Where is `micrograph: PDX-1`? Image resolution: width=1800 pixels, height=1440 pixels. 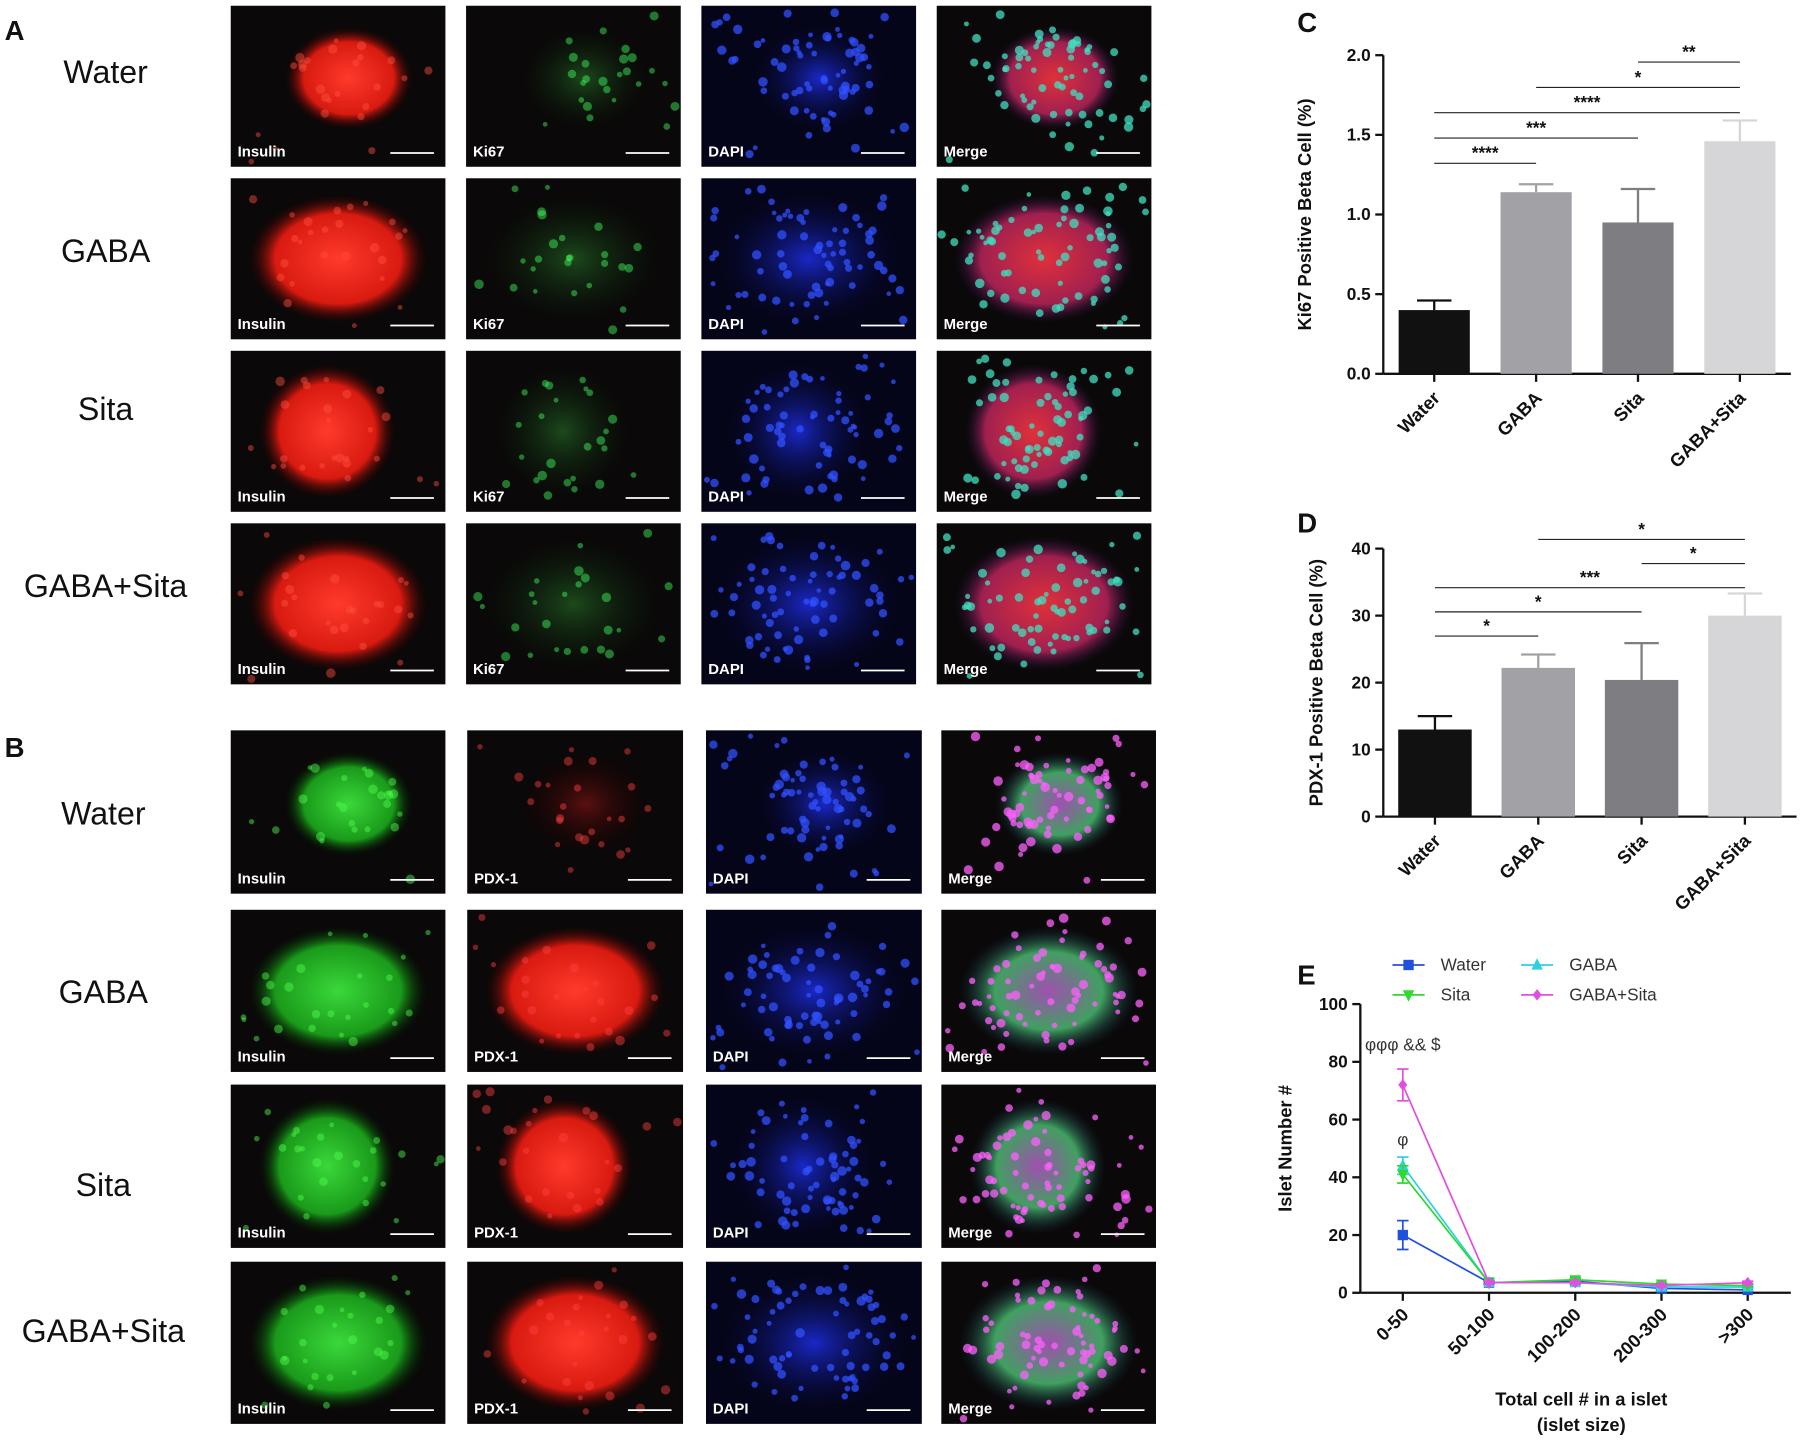
micrograph: PDX-1 is located at coordinates (575, 1342).